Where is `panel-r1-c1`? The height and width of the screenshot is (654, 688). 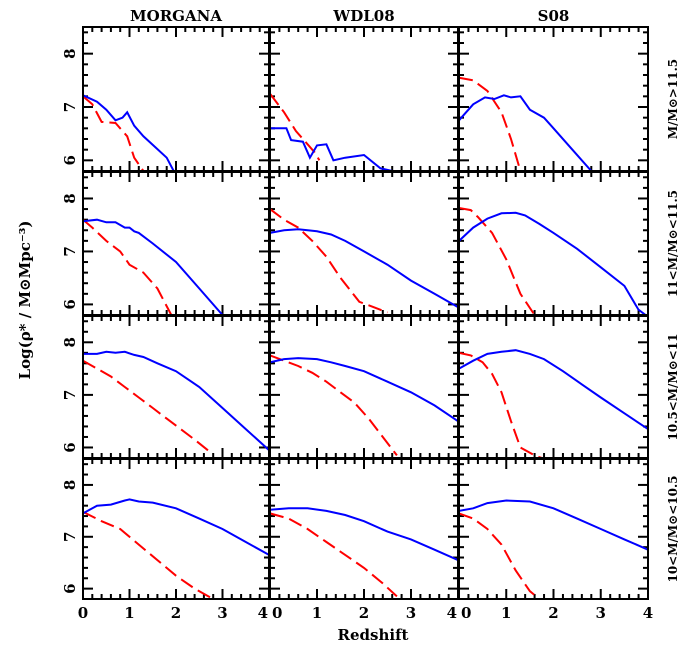 panel-r1-c1 is located at coordinates (364, 243).